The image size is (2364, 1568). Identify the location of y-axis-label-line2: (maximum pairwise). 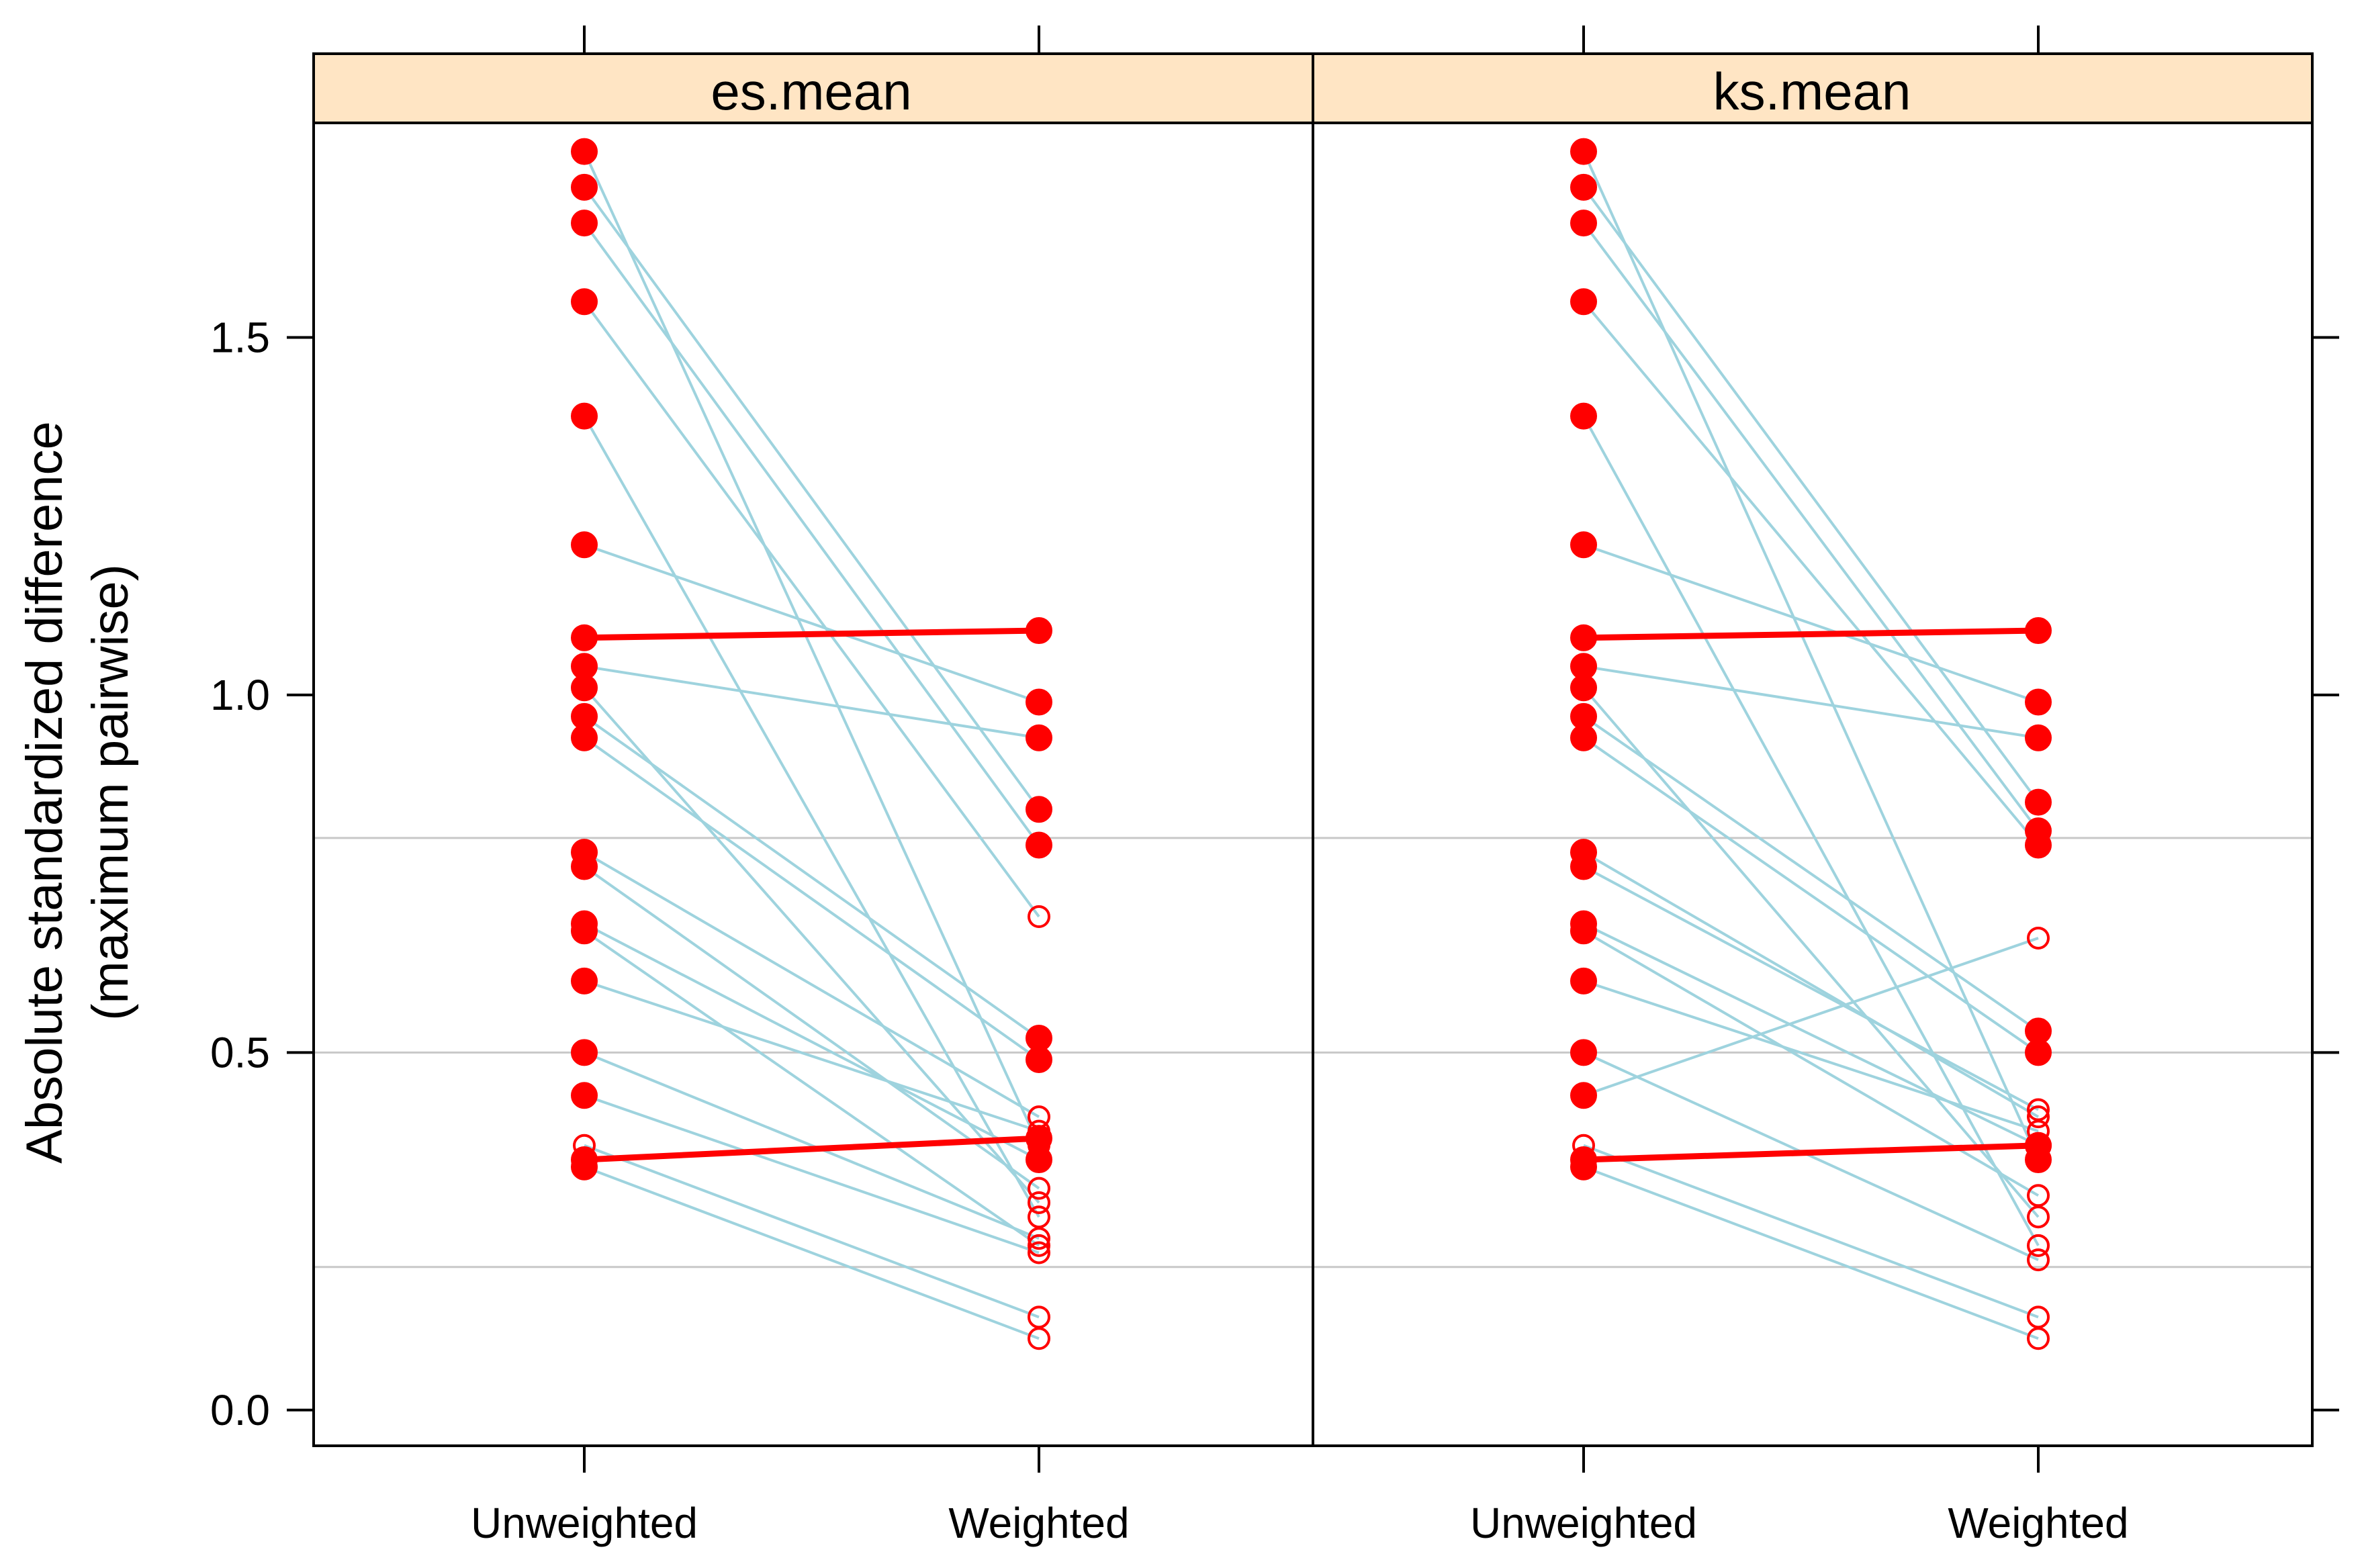
(111, 792).